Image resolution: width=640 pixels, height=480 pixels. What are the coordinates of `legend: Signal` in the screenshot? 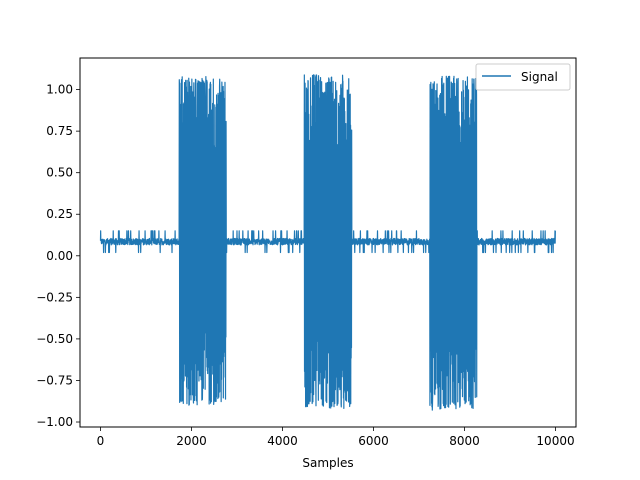 It's located at (523, 77).